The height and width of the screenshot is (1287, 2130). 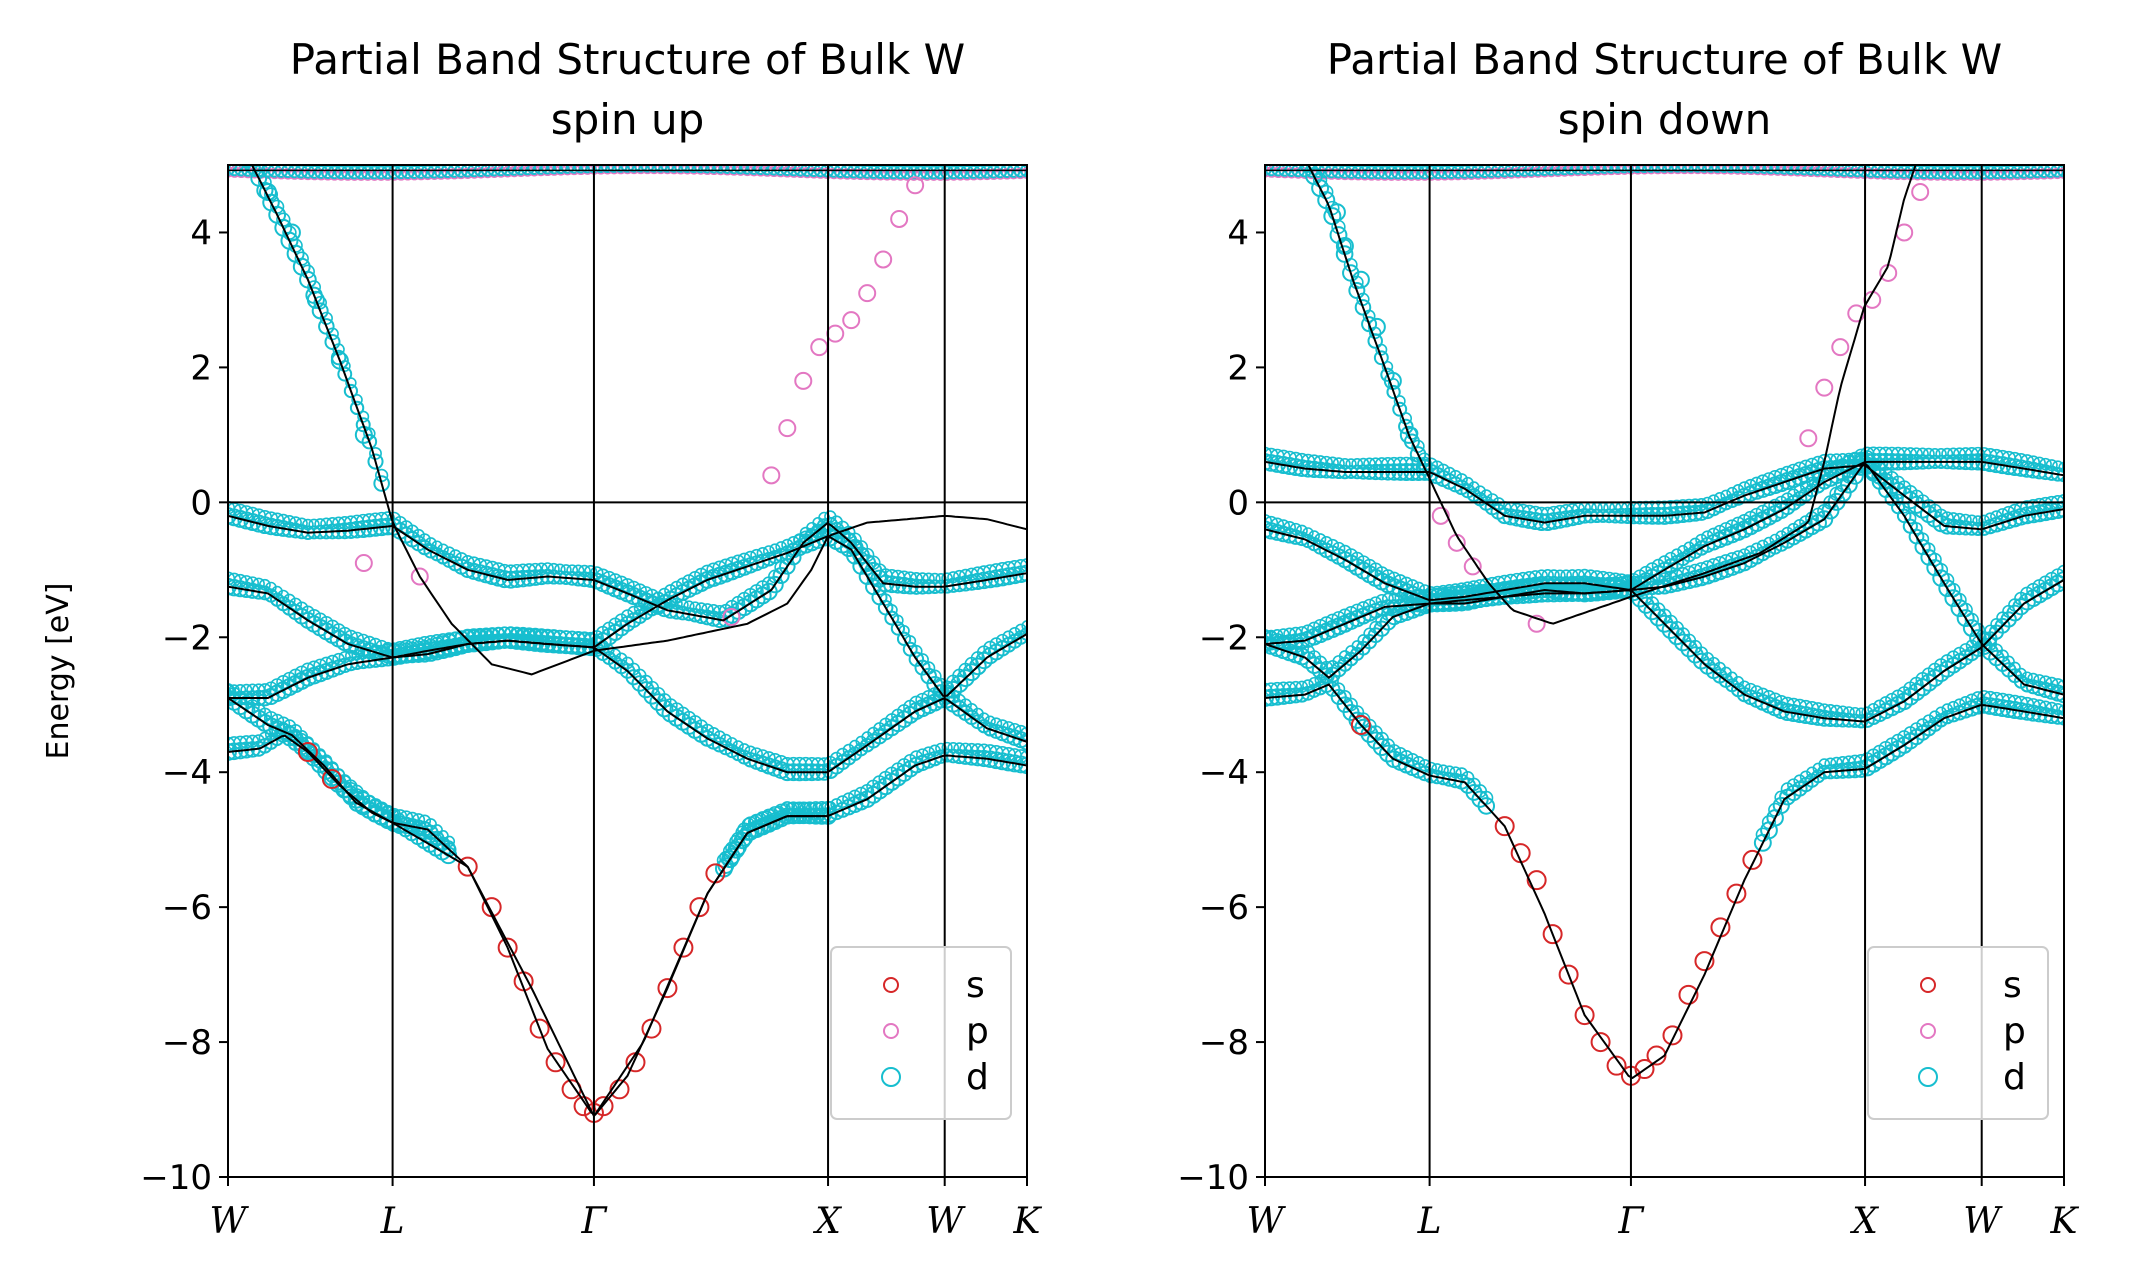 I want to click on kpoint-label: X, so click(x=1864, y=1221).